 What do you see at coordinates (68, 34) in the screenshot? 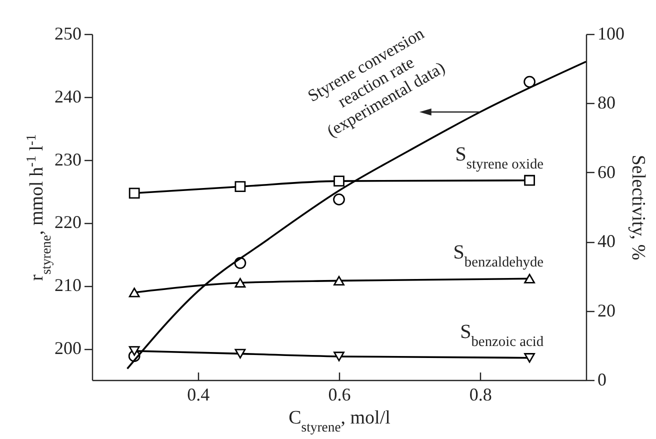
I see `y-tick-label: 250` at bounding box center [68, 34].